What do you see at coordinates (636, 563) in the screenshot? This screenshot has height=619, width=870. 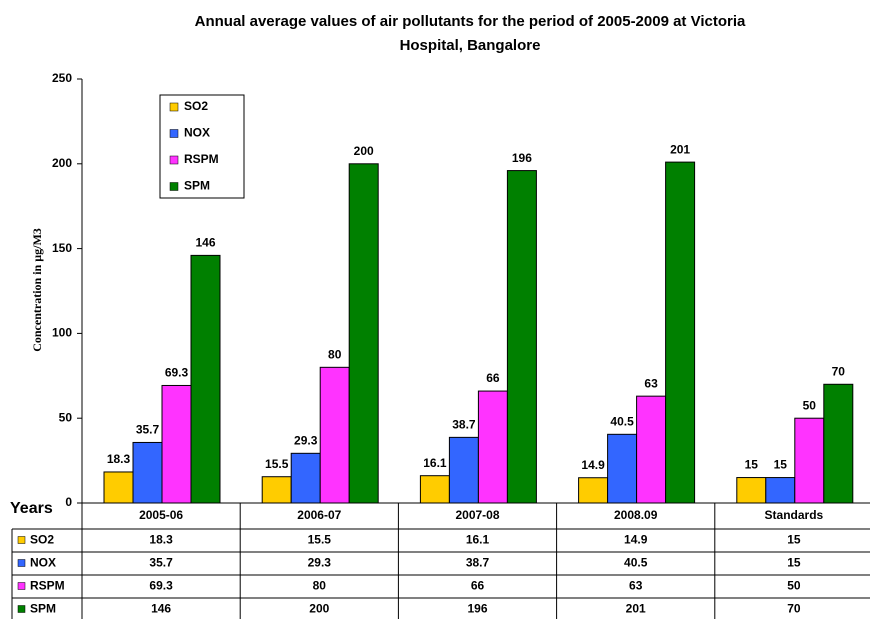 I see `table-cell: 40.5` at bounding box center [636, 563].